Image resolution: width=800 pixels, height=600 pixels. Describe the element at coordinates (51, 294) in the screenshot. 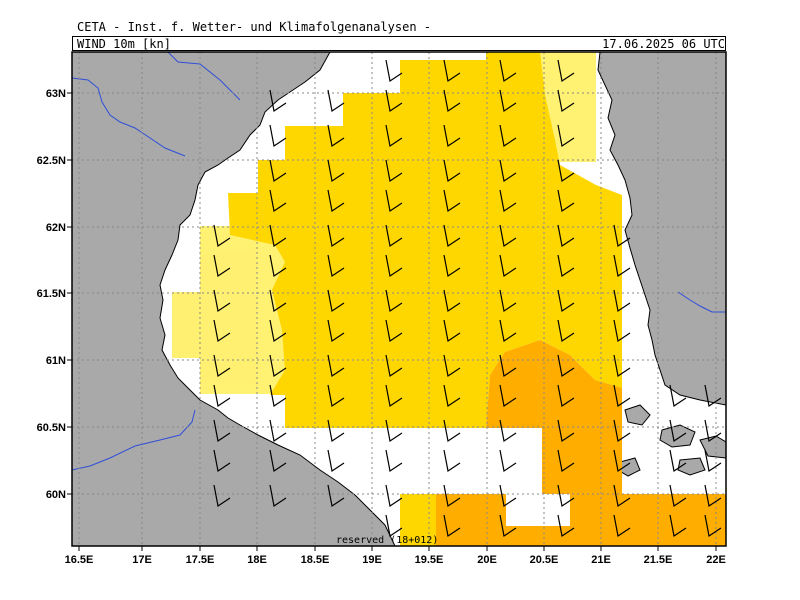

I see `lat-tick-label: 61.5N` at that location.